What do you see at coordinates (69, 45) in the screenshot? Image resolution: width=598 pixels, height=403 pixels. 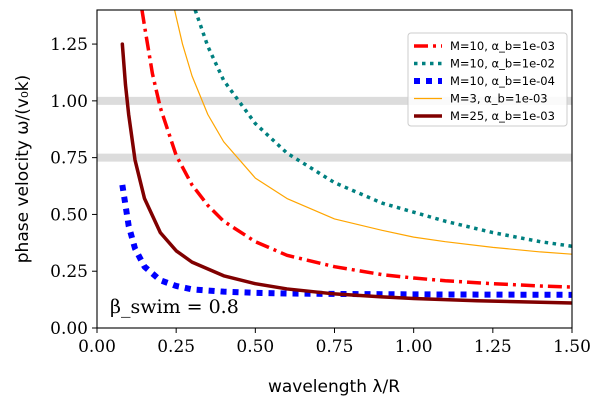 I see `y-tick-label: 1.25` at bounding box center [69, 45].